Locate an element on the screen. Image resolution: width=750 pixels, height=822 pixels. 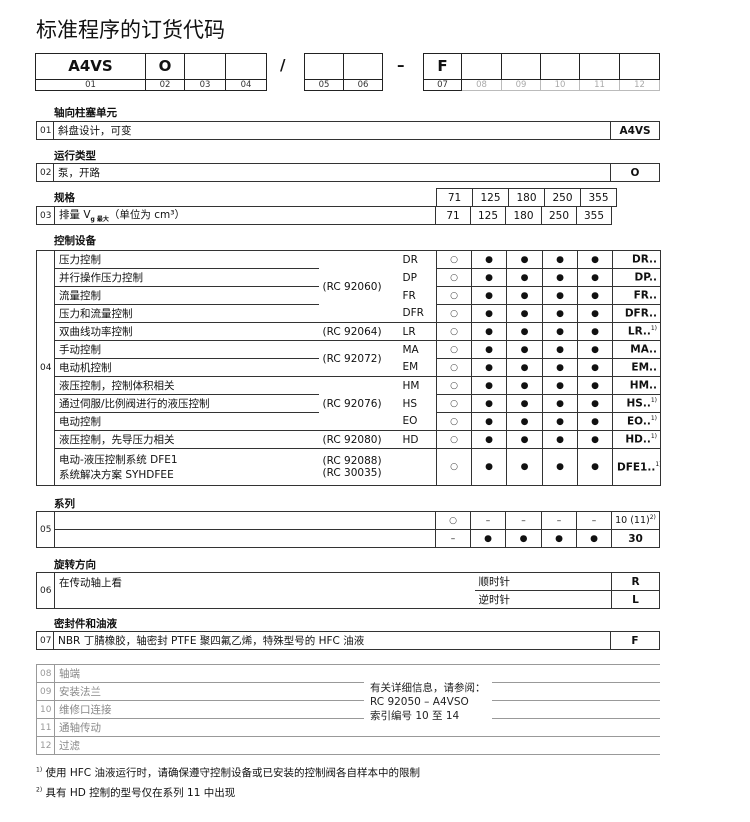
row-label: 过滤 is located at coordinates (357, 745).